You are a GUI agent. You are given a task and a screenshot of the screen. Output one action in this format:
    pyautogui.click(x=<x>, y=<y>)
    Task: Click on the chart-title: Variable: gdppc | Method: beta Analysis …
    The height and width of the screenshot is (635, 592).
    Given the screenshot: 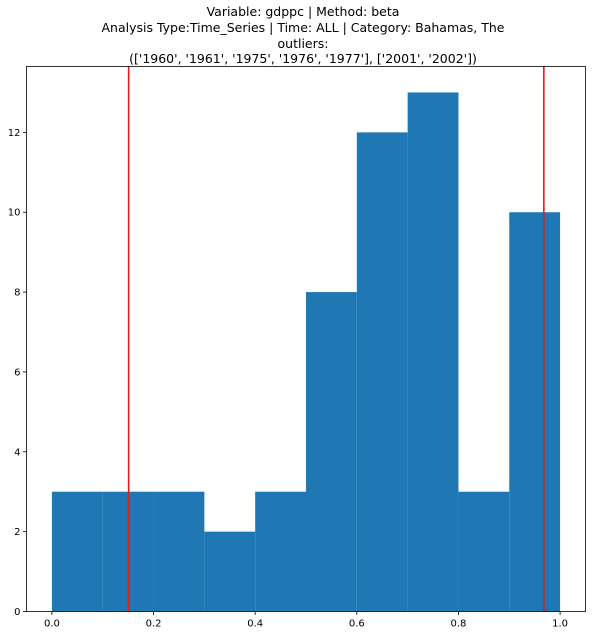 What is the action you would take?
    pyautogui.click(x=303, y=35)
    